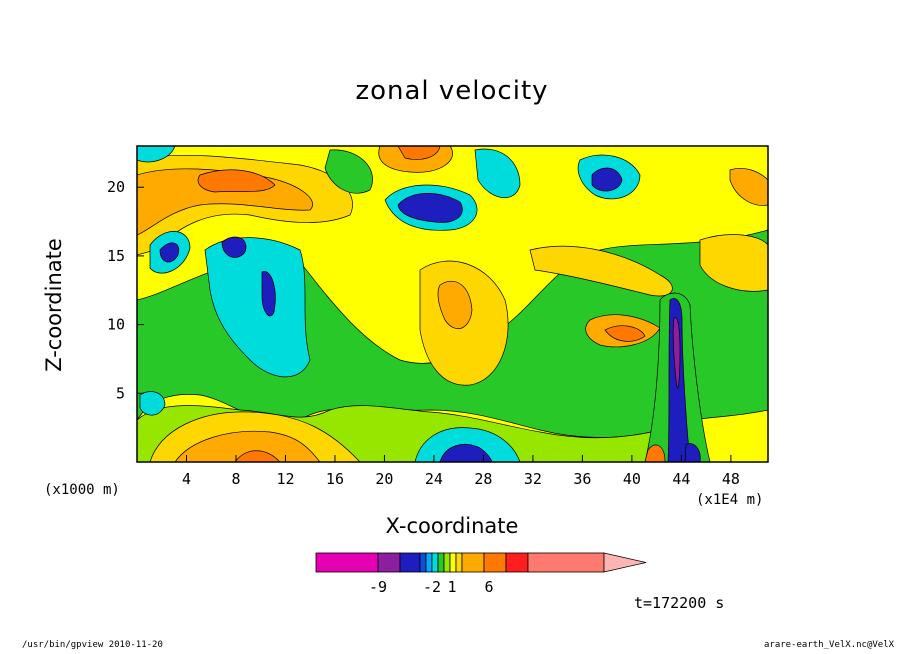  I want to click on x-tick-label: 44, so click(681, 479).